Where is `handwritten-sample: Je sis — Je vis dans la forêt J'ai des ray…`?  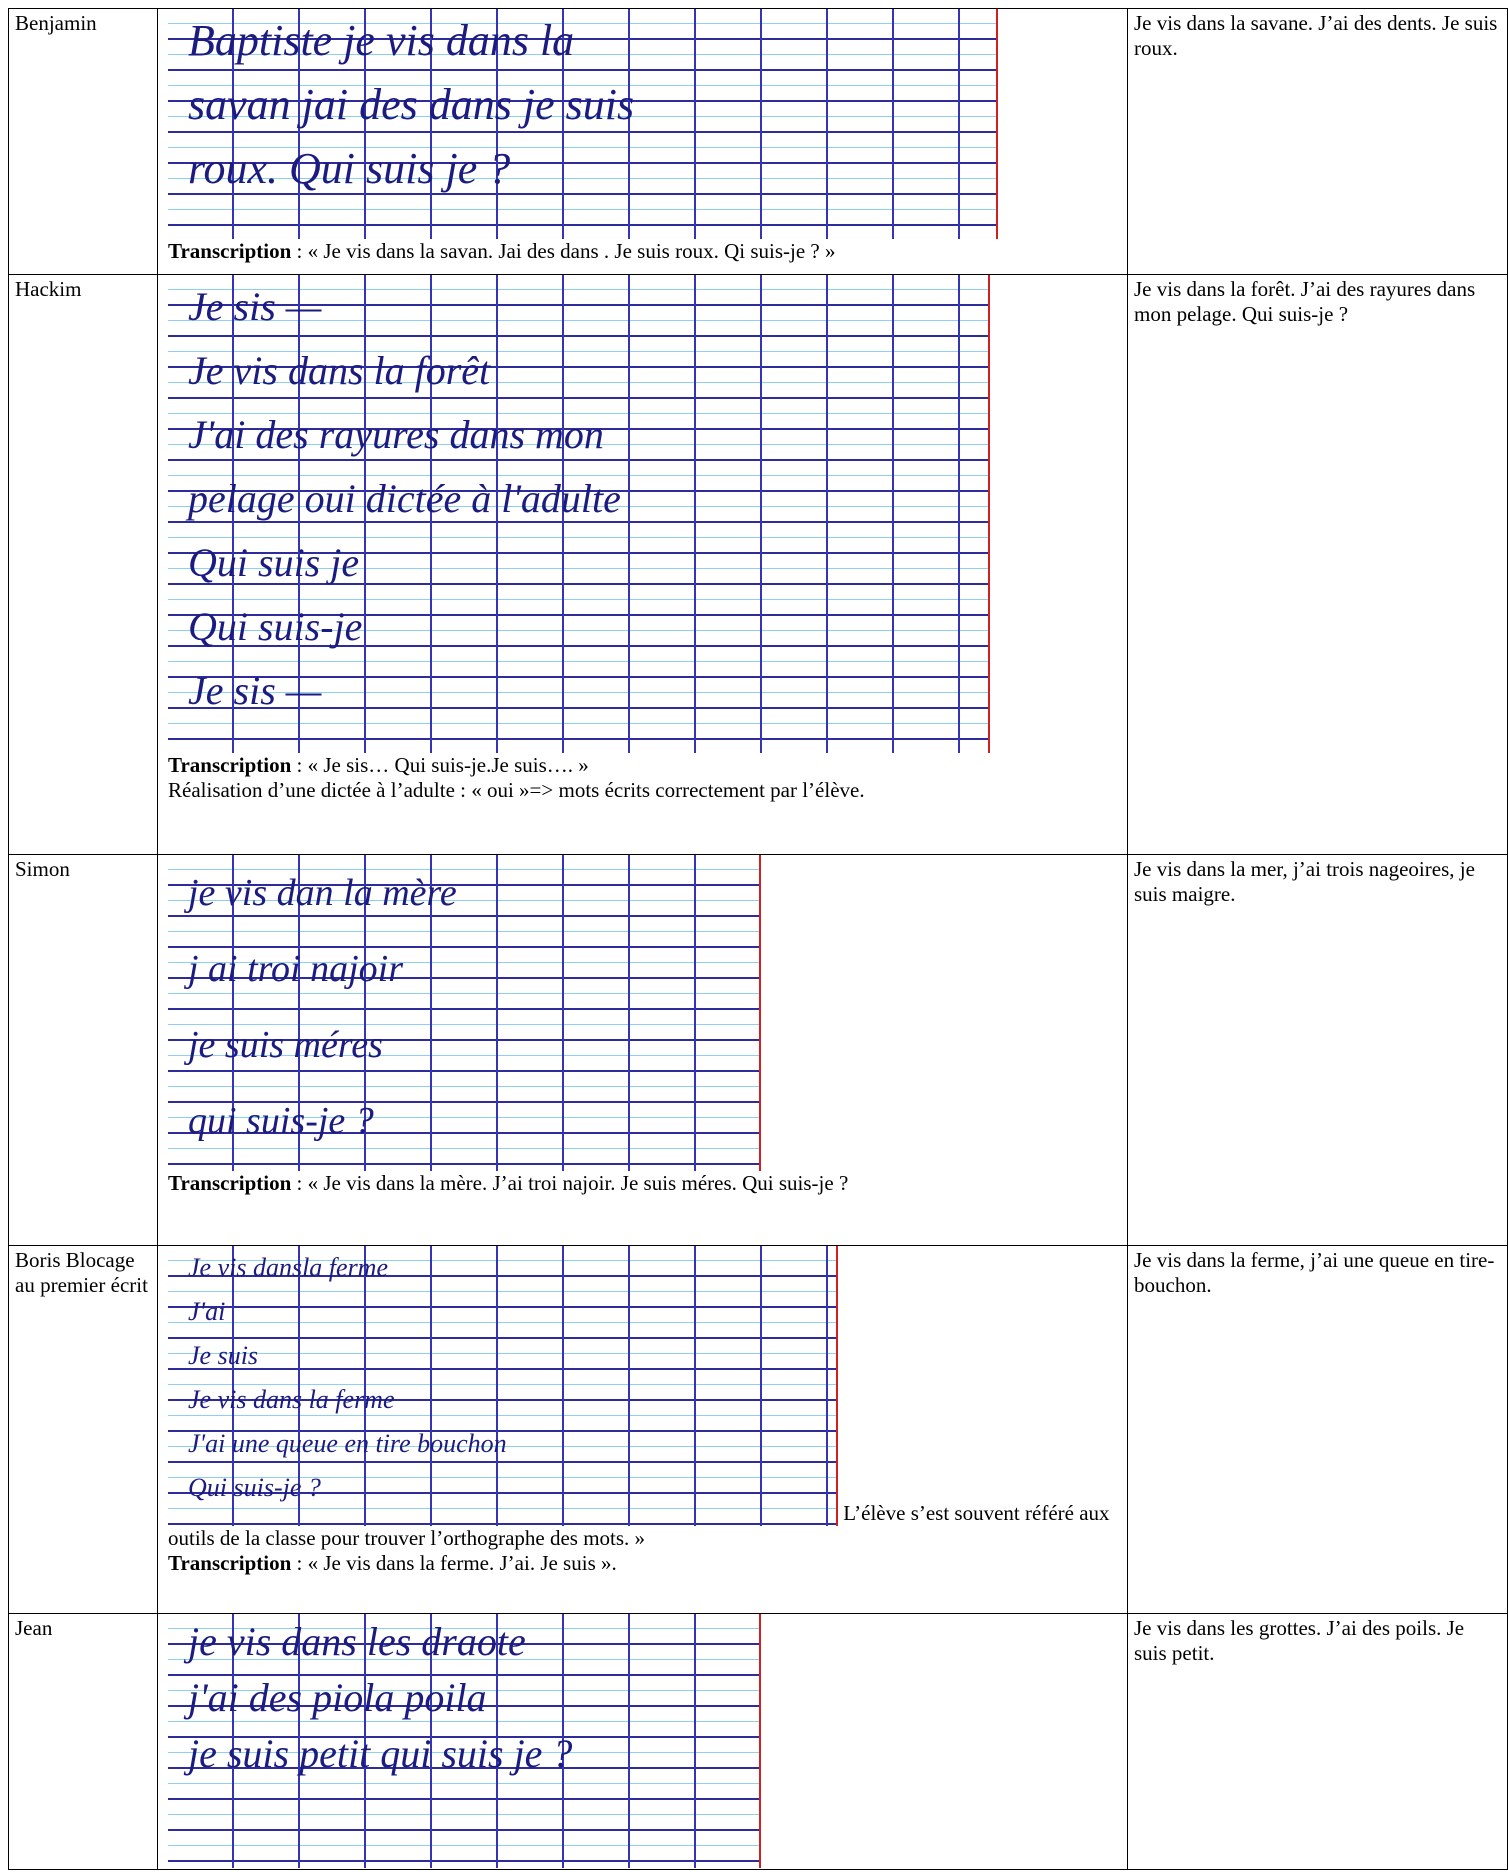 handwritten-sample: Je sis — Je vis dans la forêt J'ai des ray… is located at coordinates (579, 514).